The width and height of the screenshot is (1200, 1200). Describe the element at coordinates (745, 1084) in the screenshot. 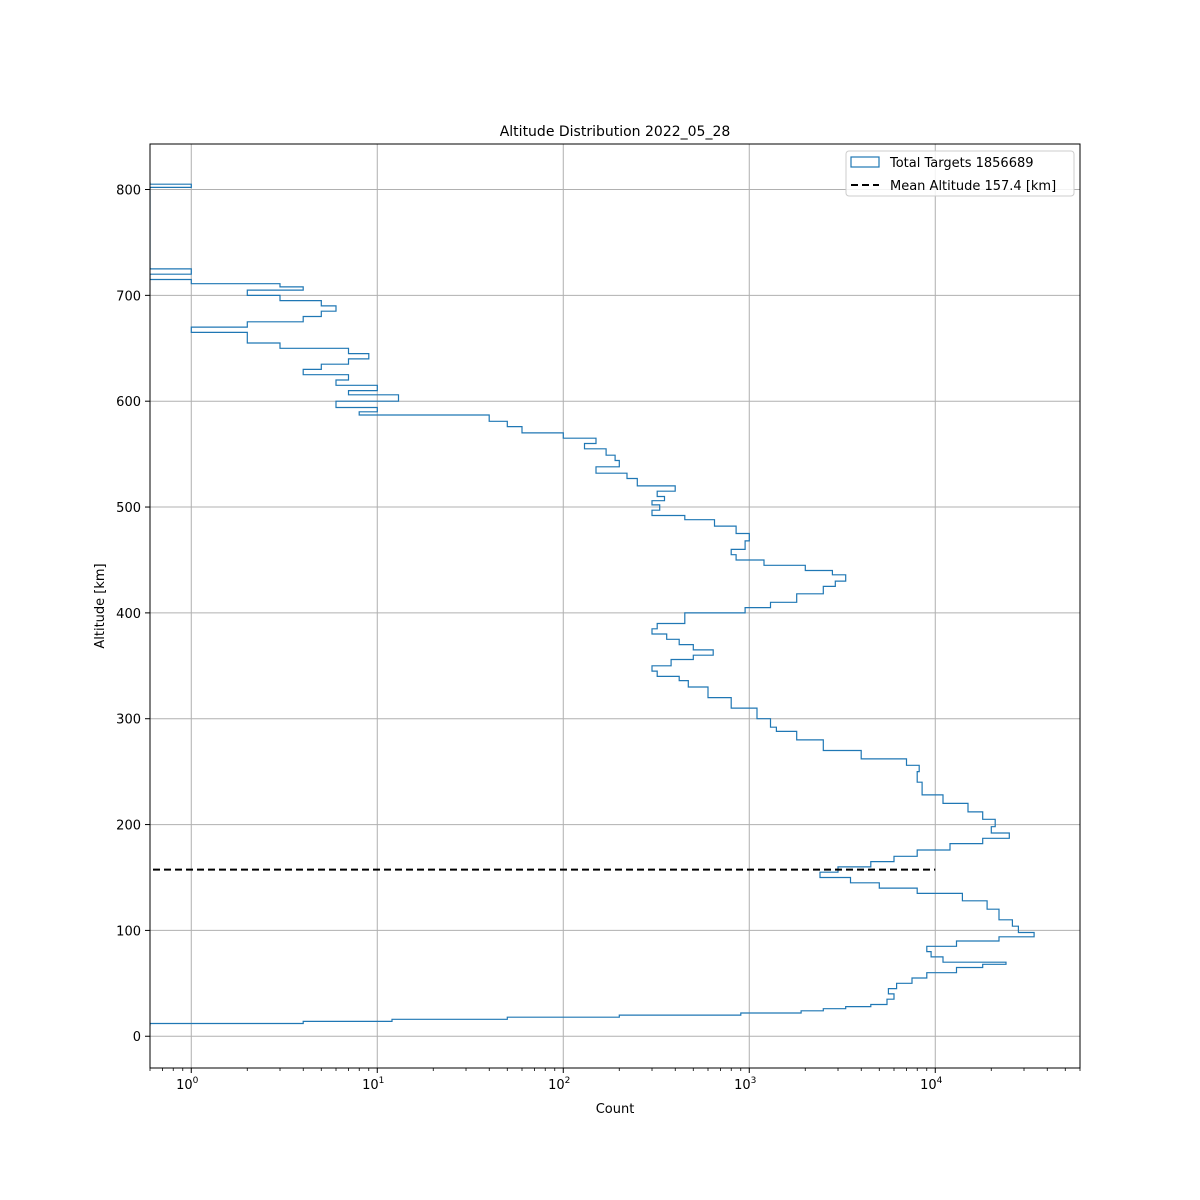

I see `x-tick-label: 10³` at that location.